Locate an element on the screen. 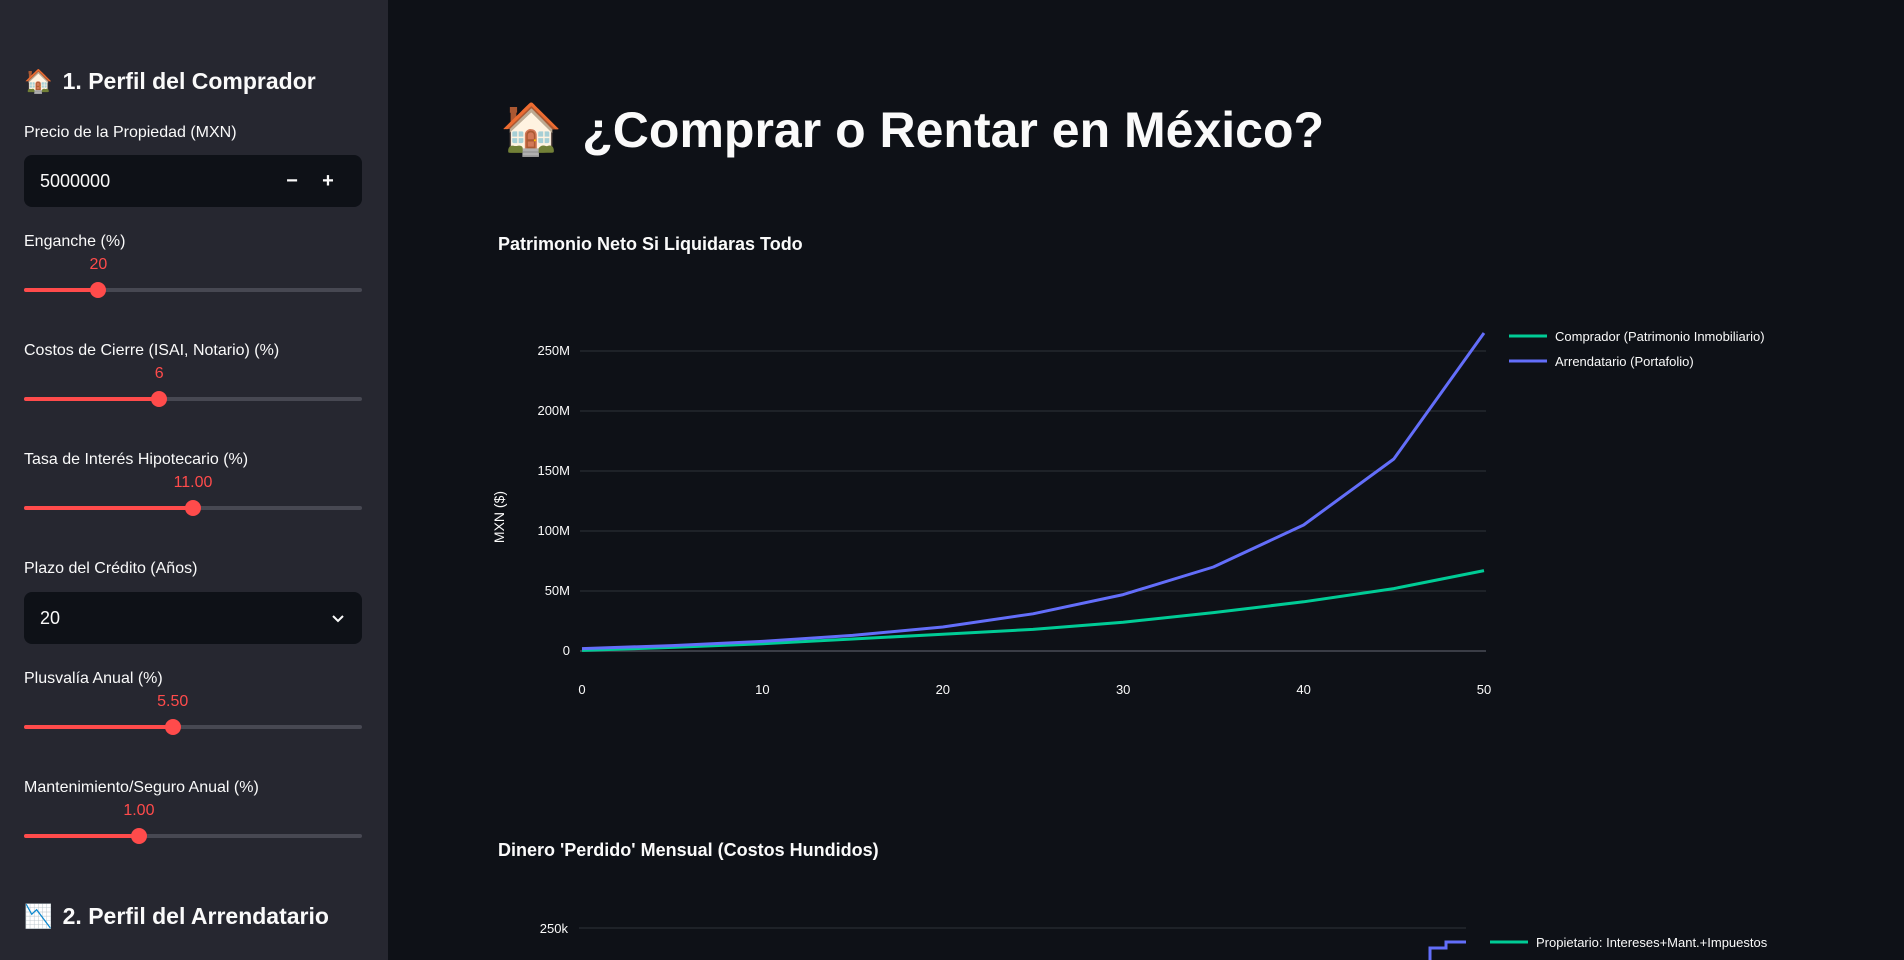 The height and width of the screenshot is (960, 1904). legend-label: Propietario: Intereses+Mant.+Impuestos is located at coordinates (1652, 942).